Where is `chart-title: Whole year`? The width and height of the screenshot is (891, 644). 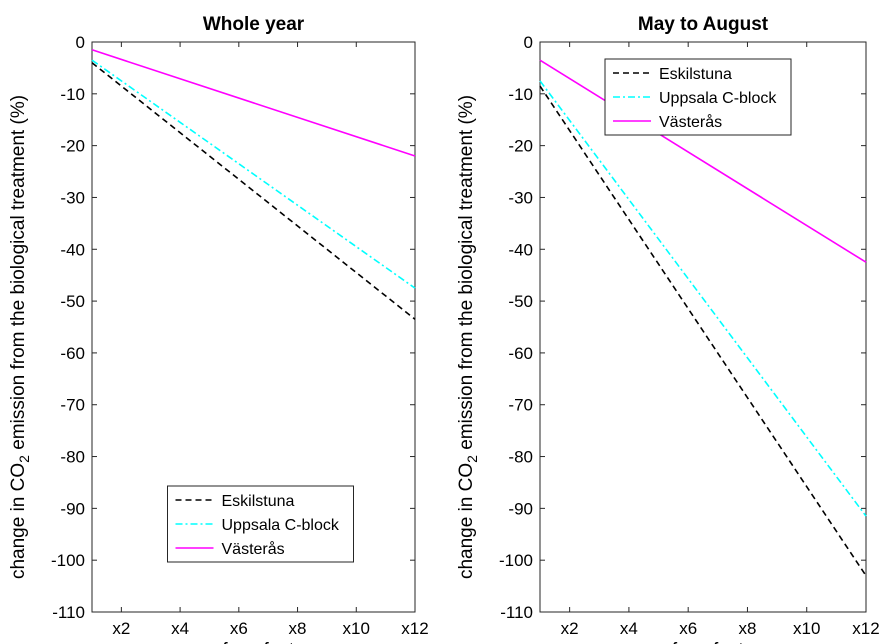
chart-title: Whole year is located at coordinates (254, 24).